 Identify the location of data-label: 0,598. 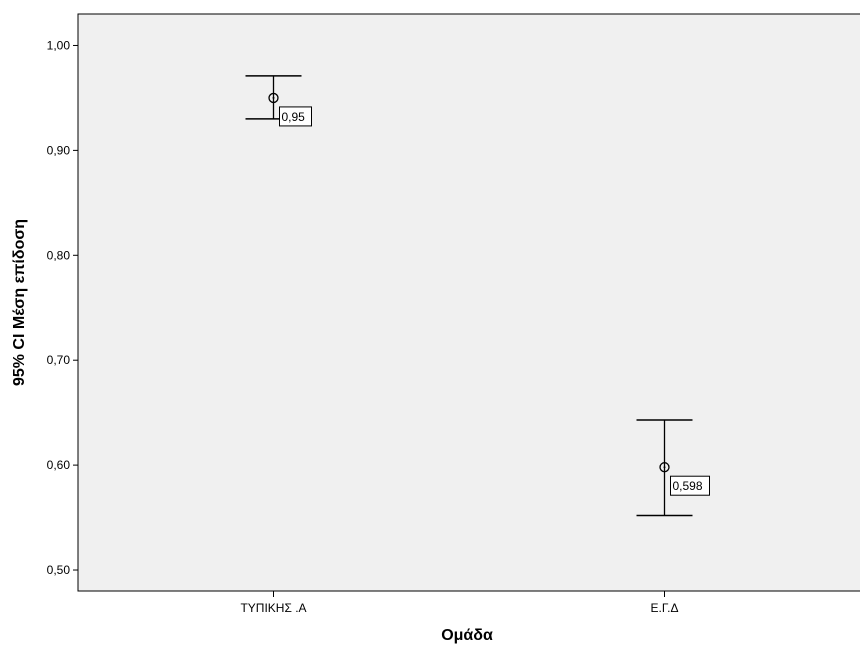
(688, 486).